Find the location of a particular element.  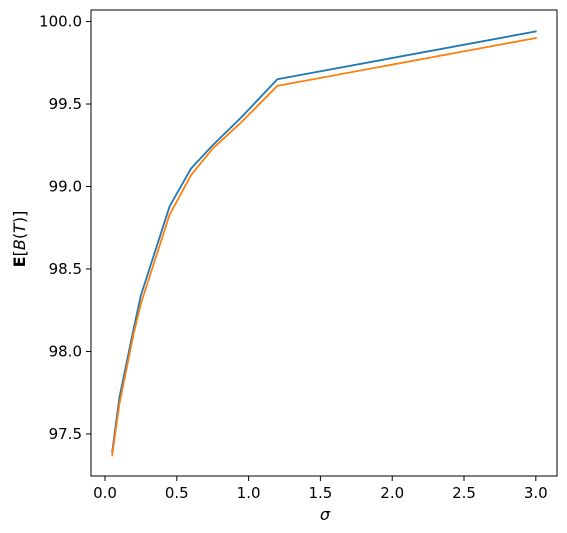

y-tick-label: 99.5 is located at coordinates (65, 104).